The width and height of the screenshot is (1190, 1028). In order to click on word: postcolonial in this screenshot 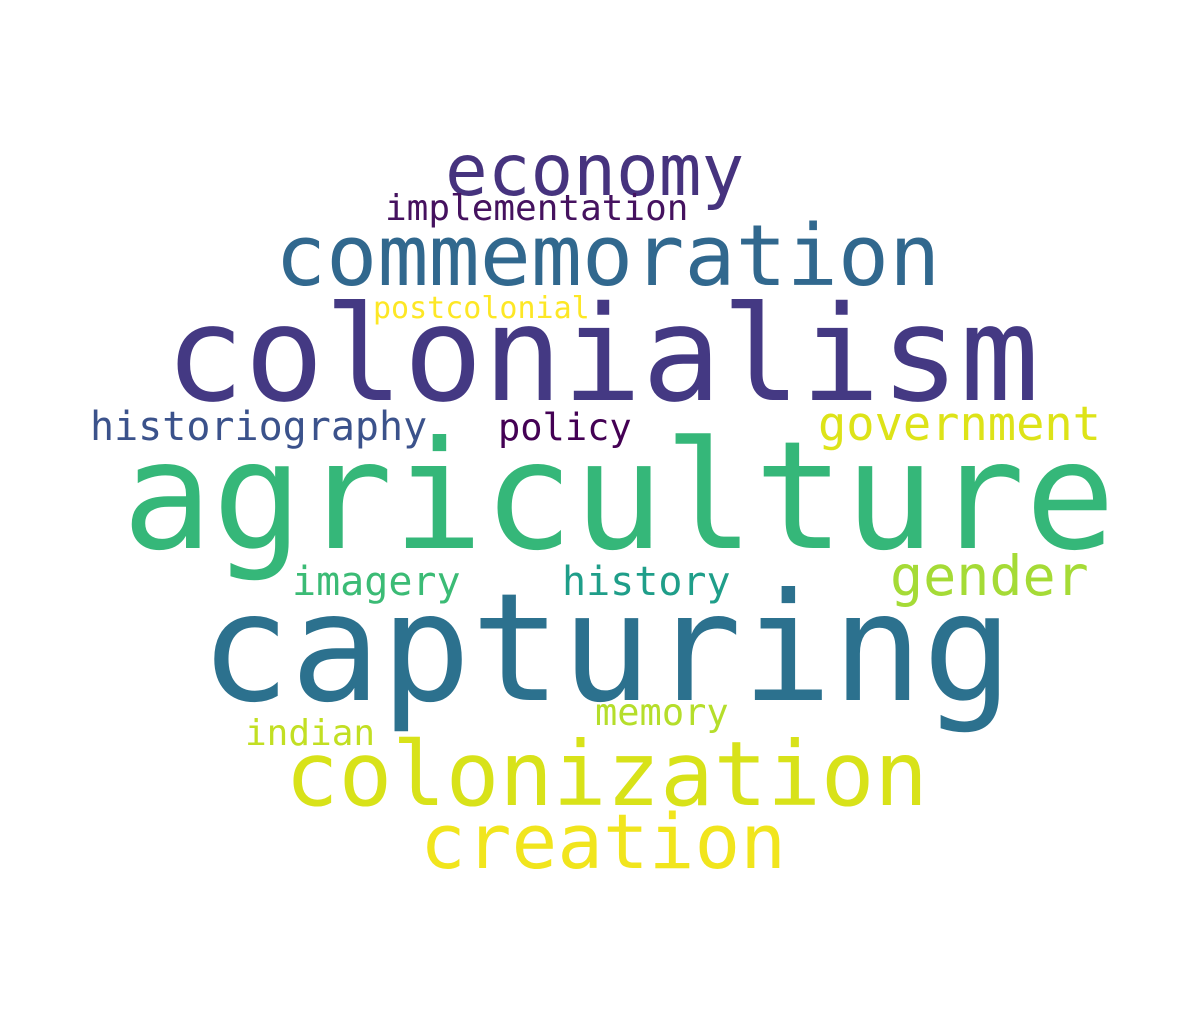, I will do `click(481, 308)`.